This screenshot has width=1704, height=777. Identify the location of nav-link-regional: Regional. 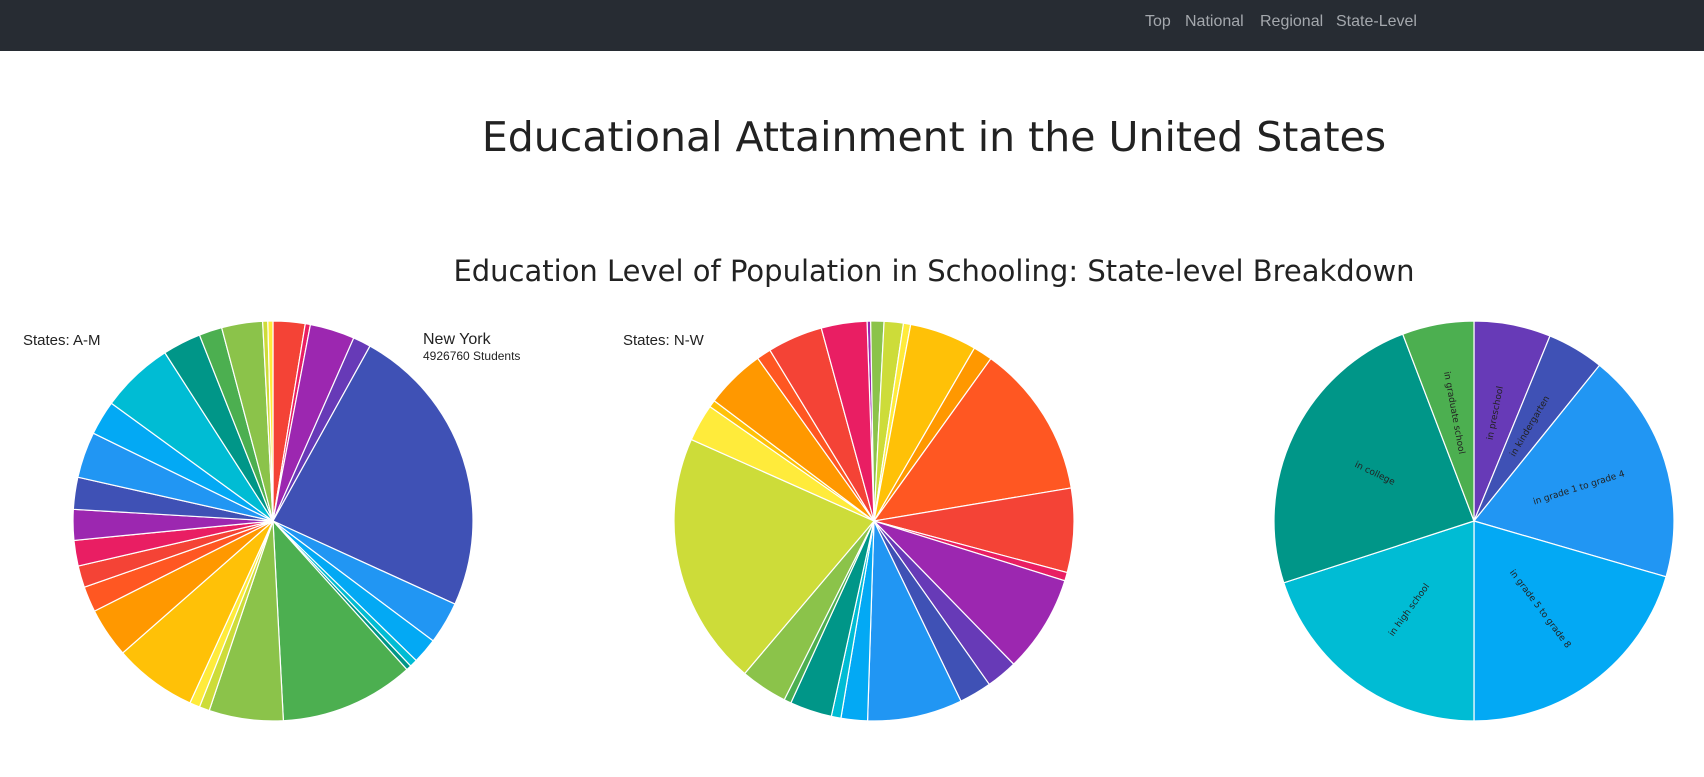
(1292, 21).